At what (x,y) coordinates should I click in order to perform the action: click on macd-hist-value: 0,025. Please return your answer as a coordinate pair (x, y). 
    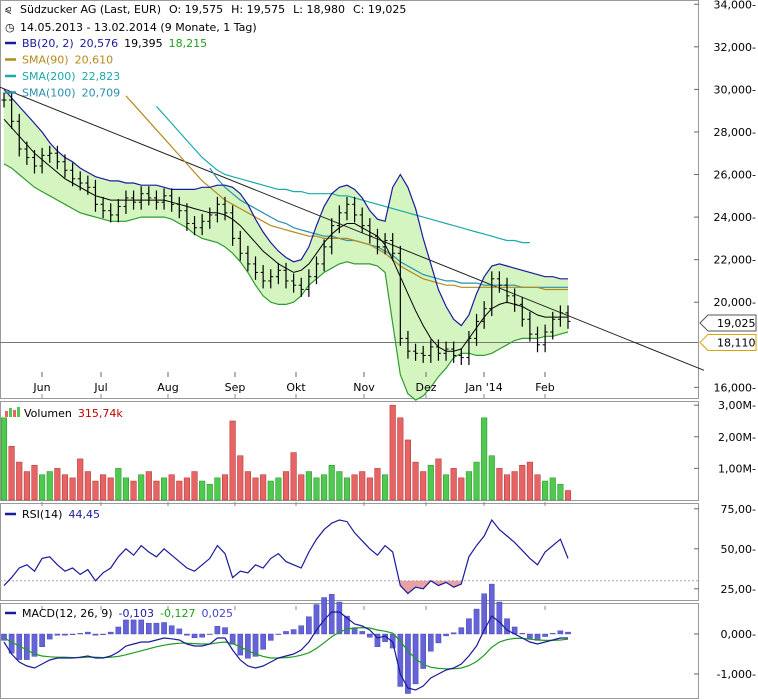
    Looking at the image, I should click on (217, 613).